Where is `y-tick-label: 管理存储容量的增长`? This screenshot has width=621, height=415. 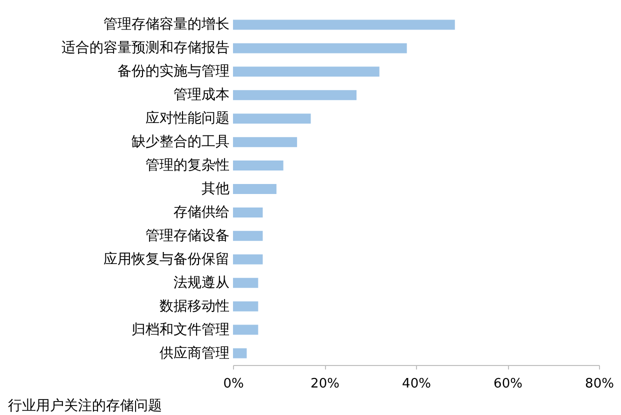 y-tick-label: 管理存储容量的增长 is located at coordinates (167, 24).